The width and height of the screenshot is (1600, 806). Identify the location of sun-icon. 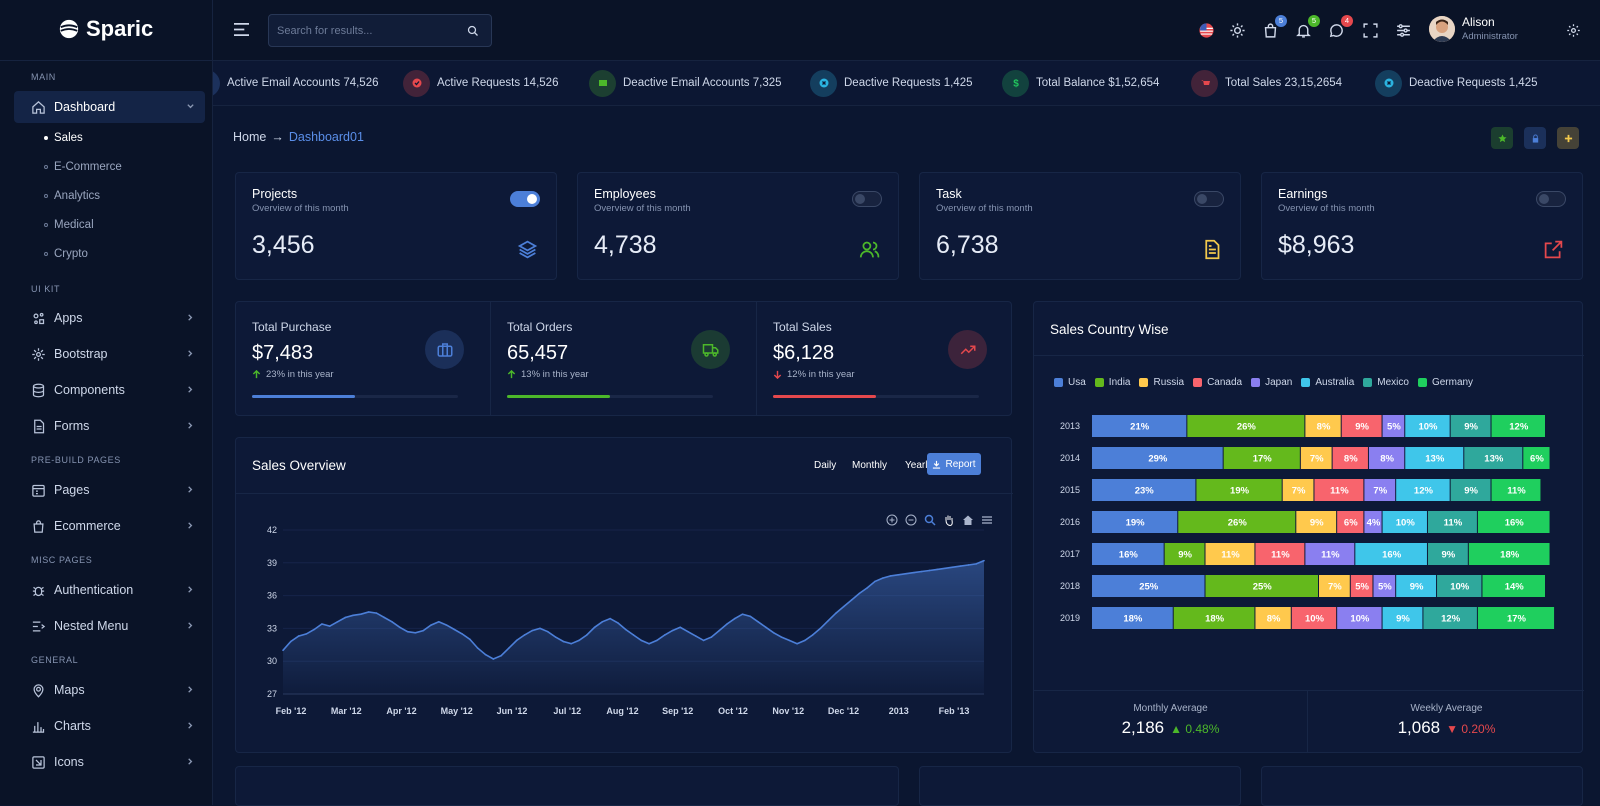
(1237, 30).